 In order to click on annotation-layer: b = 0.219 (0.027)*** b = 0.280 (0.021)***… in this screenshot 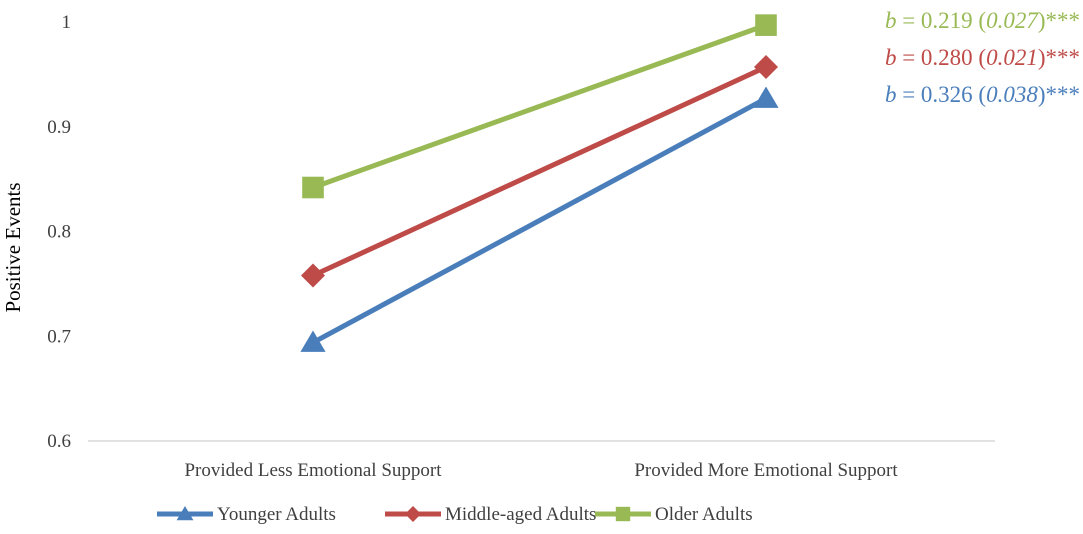, I will do `click(982, 57)`.